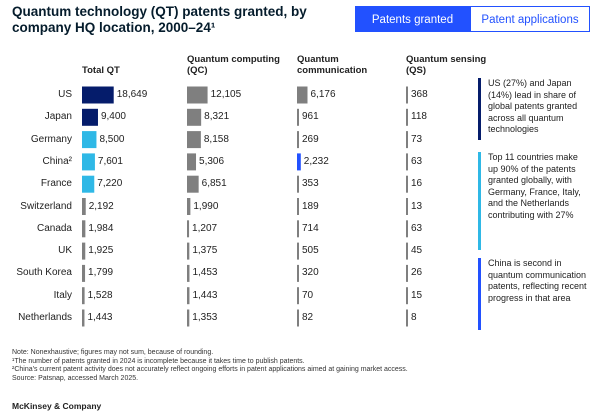 This screenshot has width=600, height=418. I want to click on value-label: 961, so click(310, 117).